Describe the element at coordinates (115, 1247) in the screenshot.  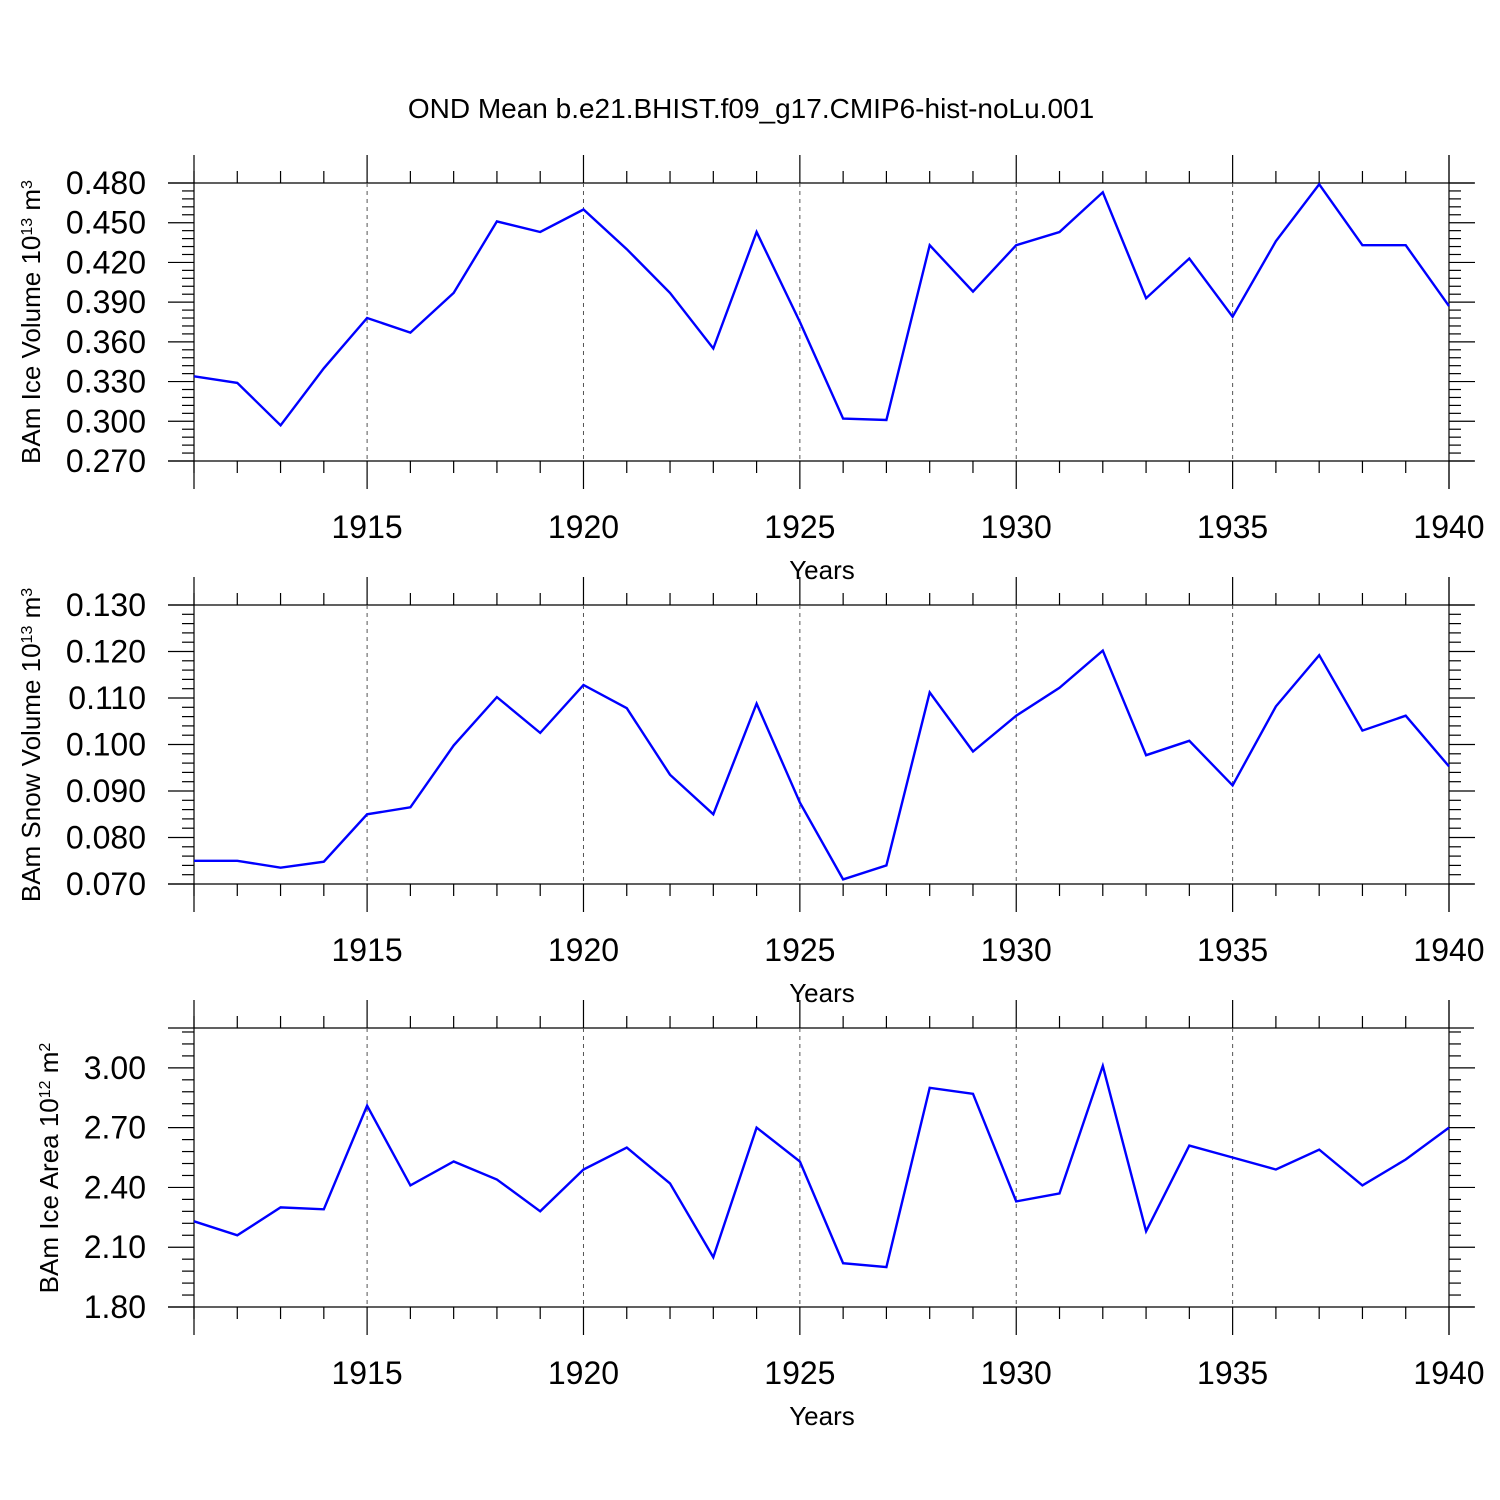
I see `y-tick-label: 2.10` at that location.